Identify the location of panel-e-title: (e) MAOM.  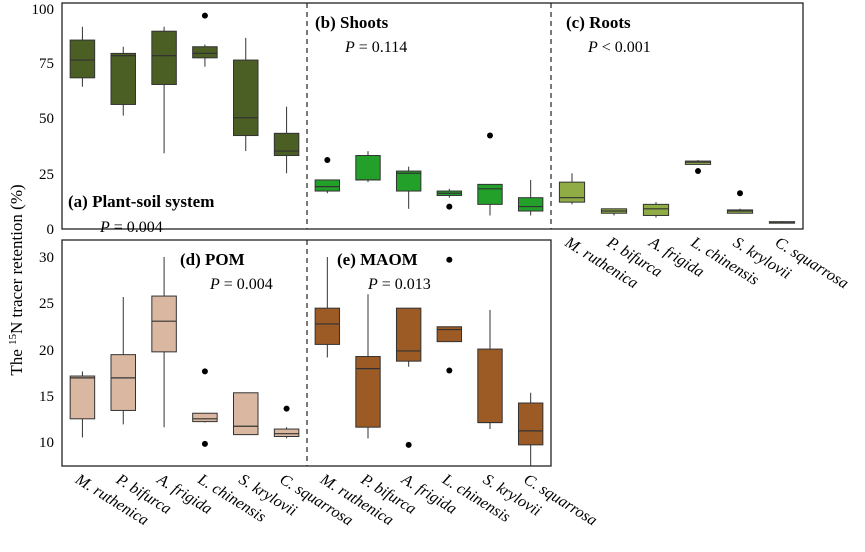
(377, 259).